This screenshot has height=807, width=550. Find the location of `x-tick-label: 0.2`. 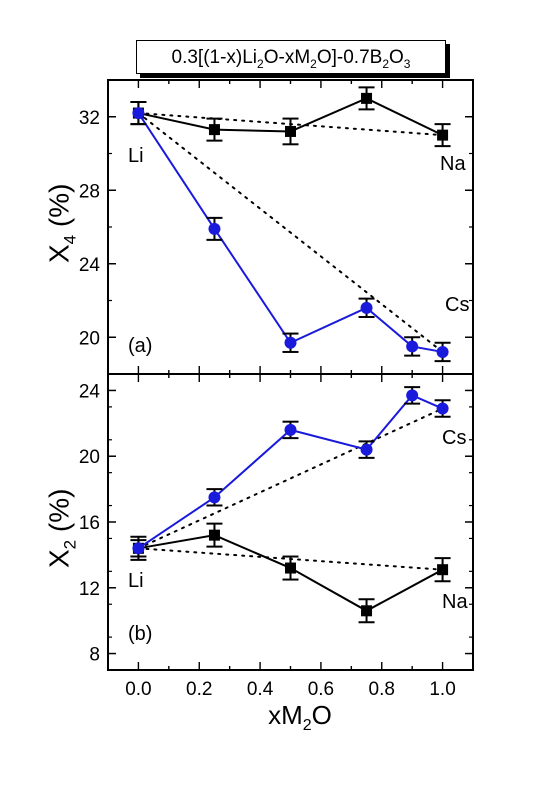

x-tick-label: 0.2 is located at coordinates (199, 689).